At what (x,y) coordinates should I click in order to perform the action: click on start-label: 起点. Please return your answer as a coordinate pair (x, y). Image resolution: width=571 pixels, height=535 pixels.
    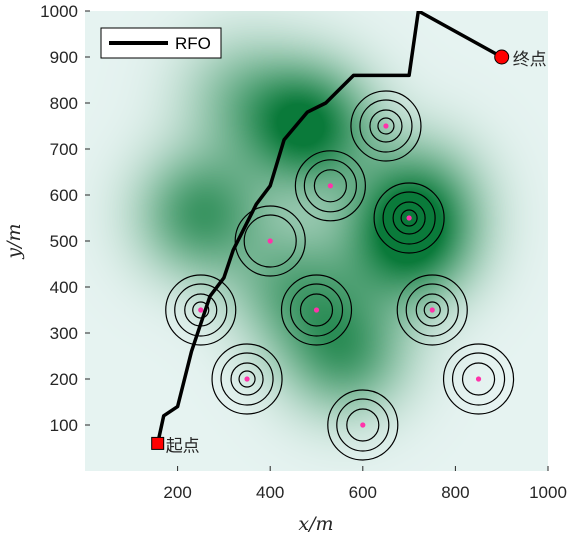
    Looking at the image, I should click on (183, 446).